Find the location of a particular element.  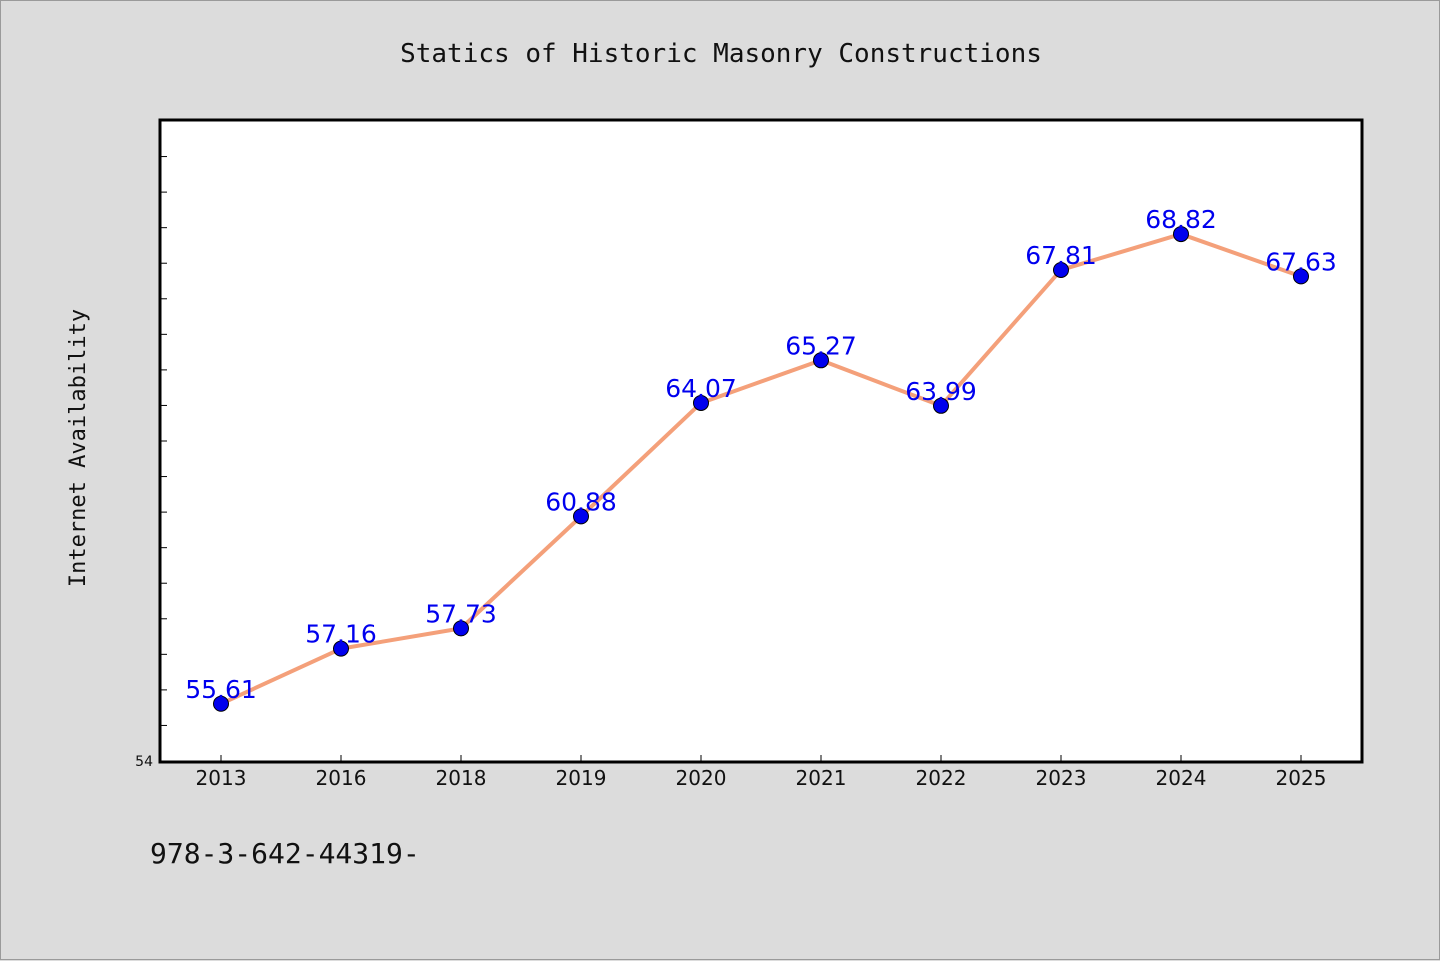

data-label: 60.88 is located at coordinates (581, 501).